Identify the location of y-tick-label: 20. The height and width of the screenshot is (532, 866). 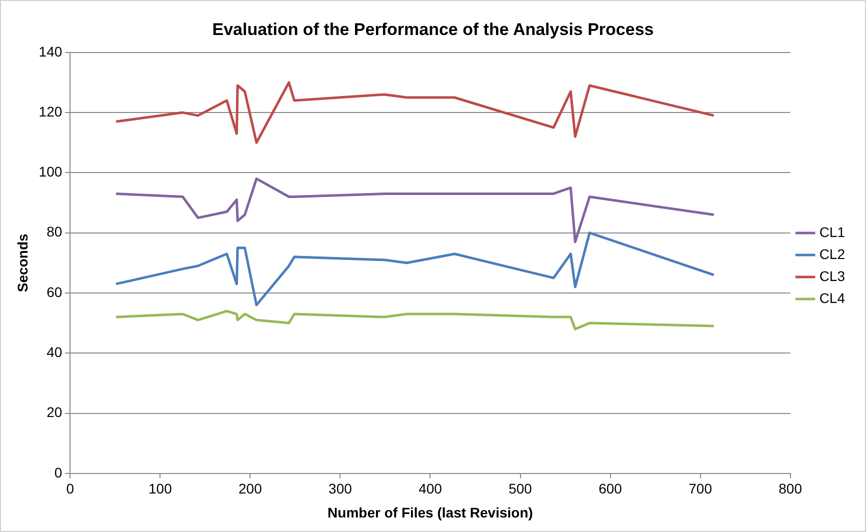
(54, 412).